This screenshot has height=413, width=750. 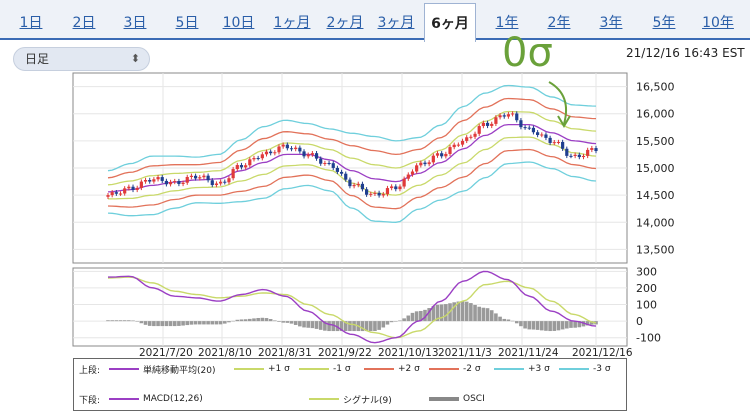 What do you see at coordinates (396, 23) in the screenshot?
I see `tab-8: 3ヶ月` at bounding box center [396, 23].